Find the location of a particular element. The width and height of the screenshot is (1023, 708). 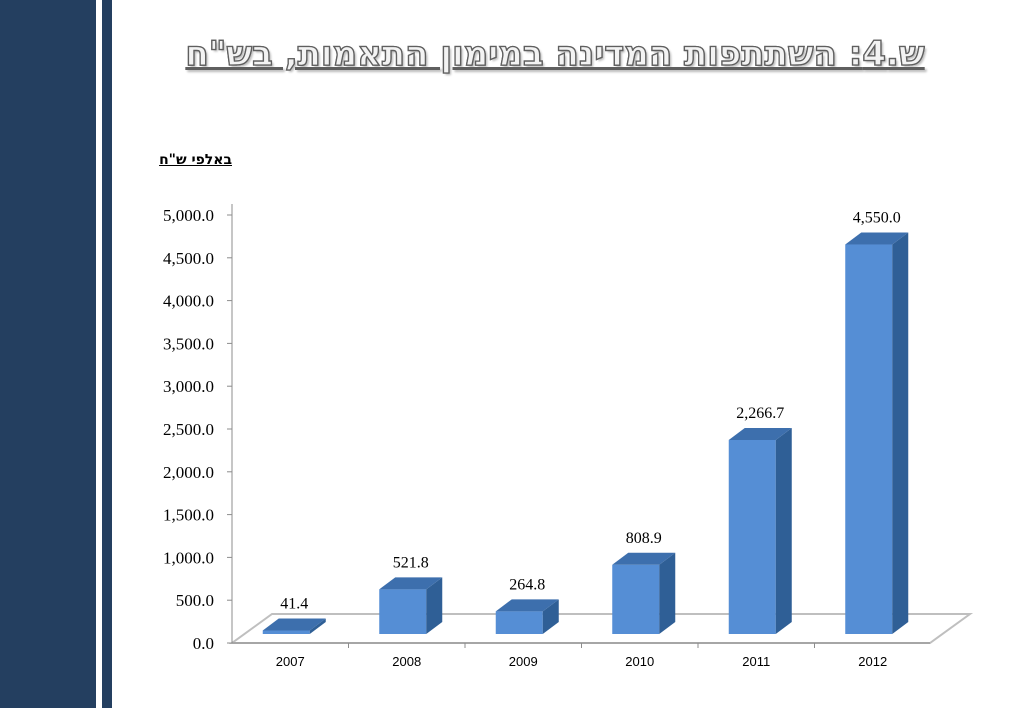

bar-2010 is located at coordinates (644, 593).